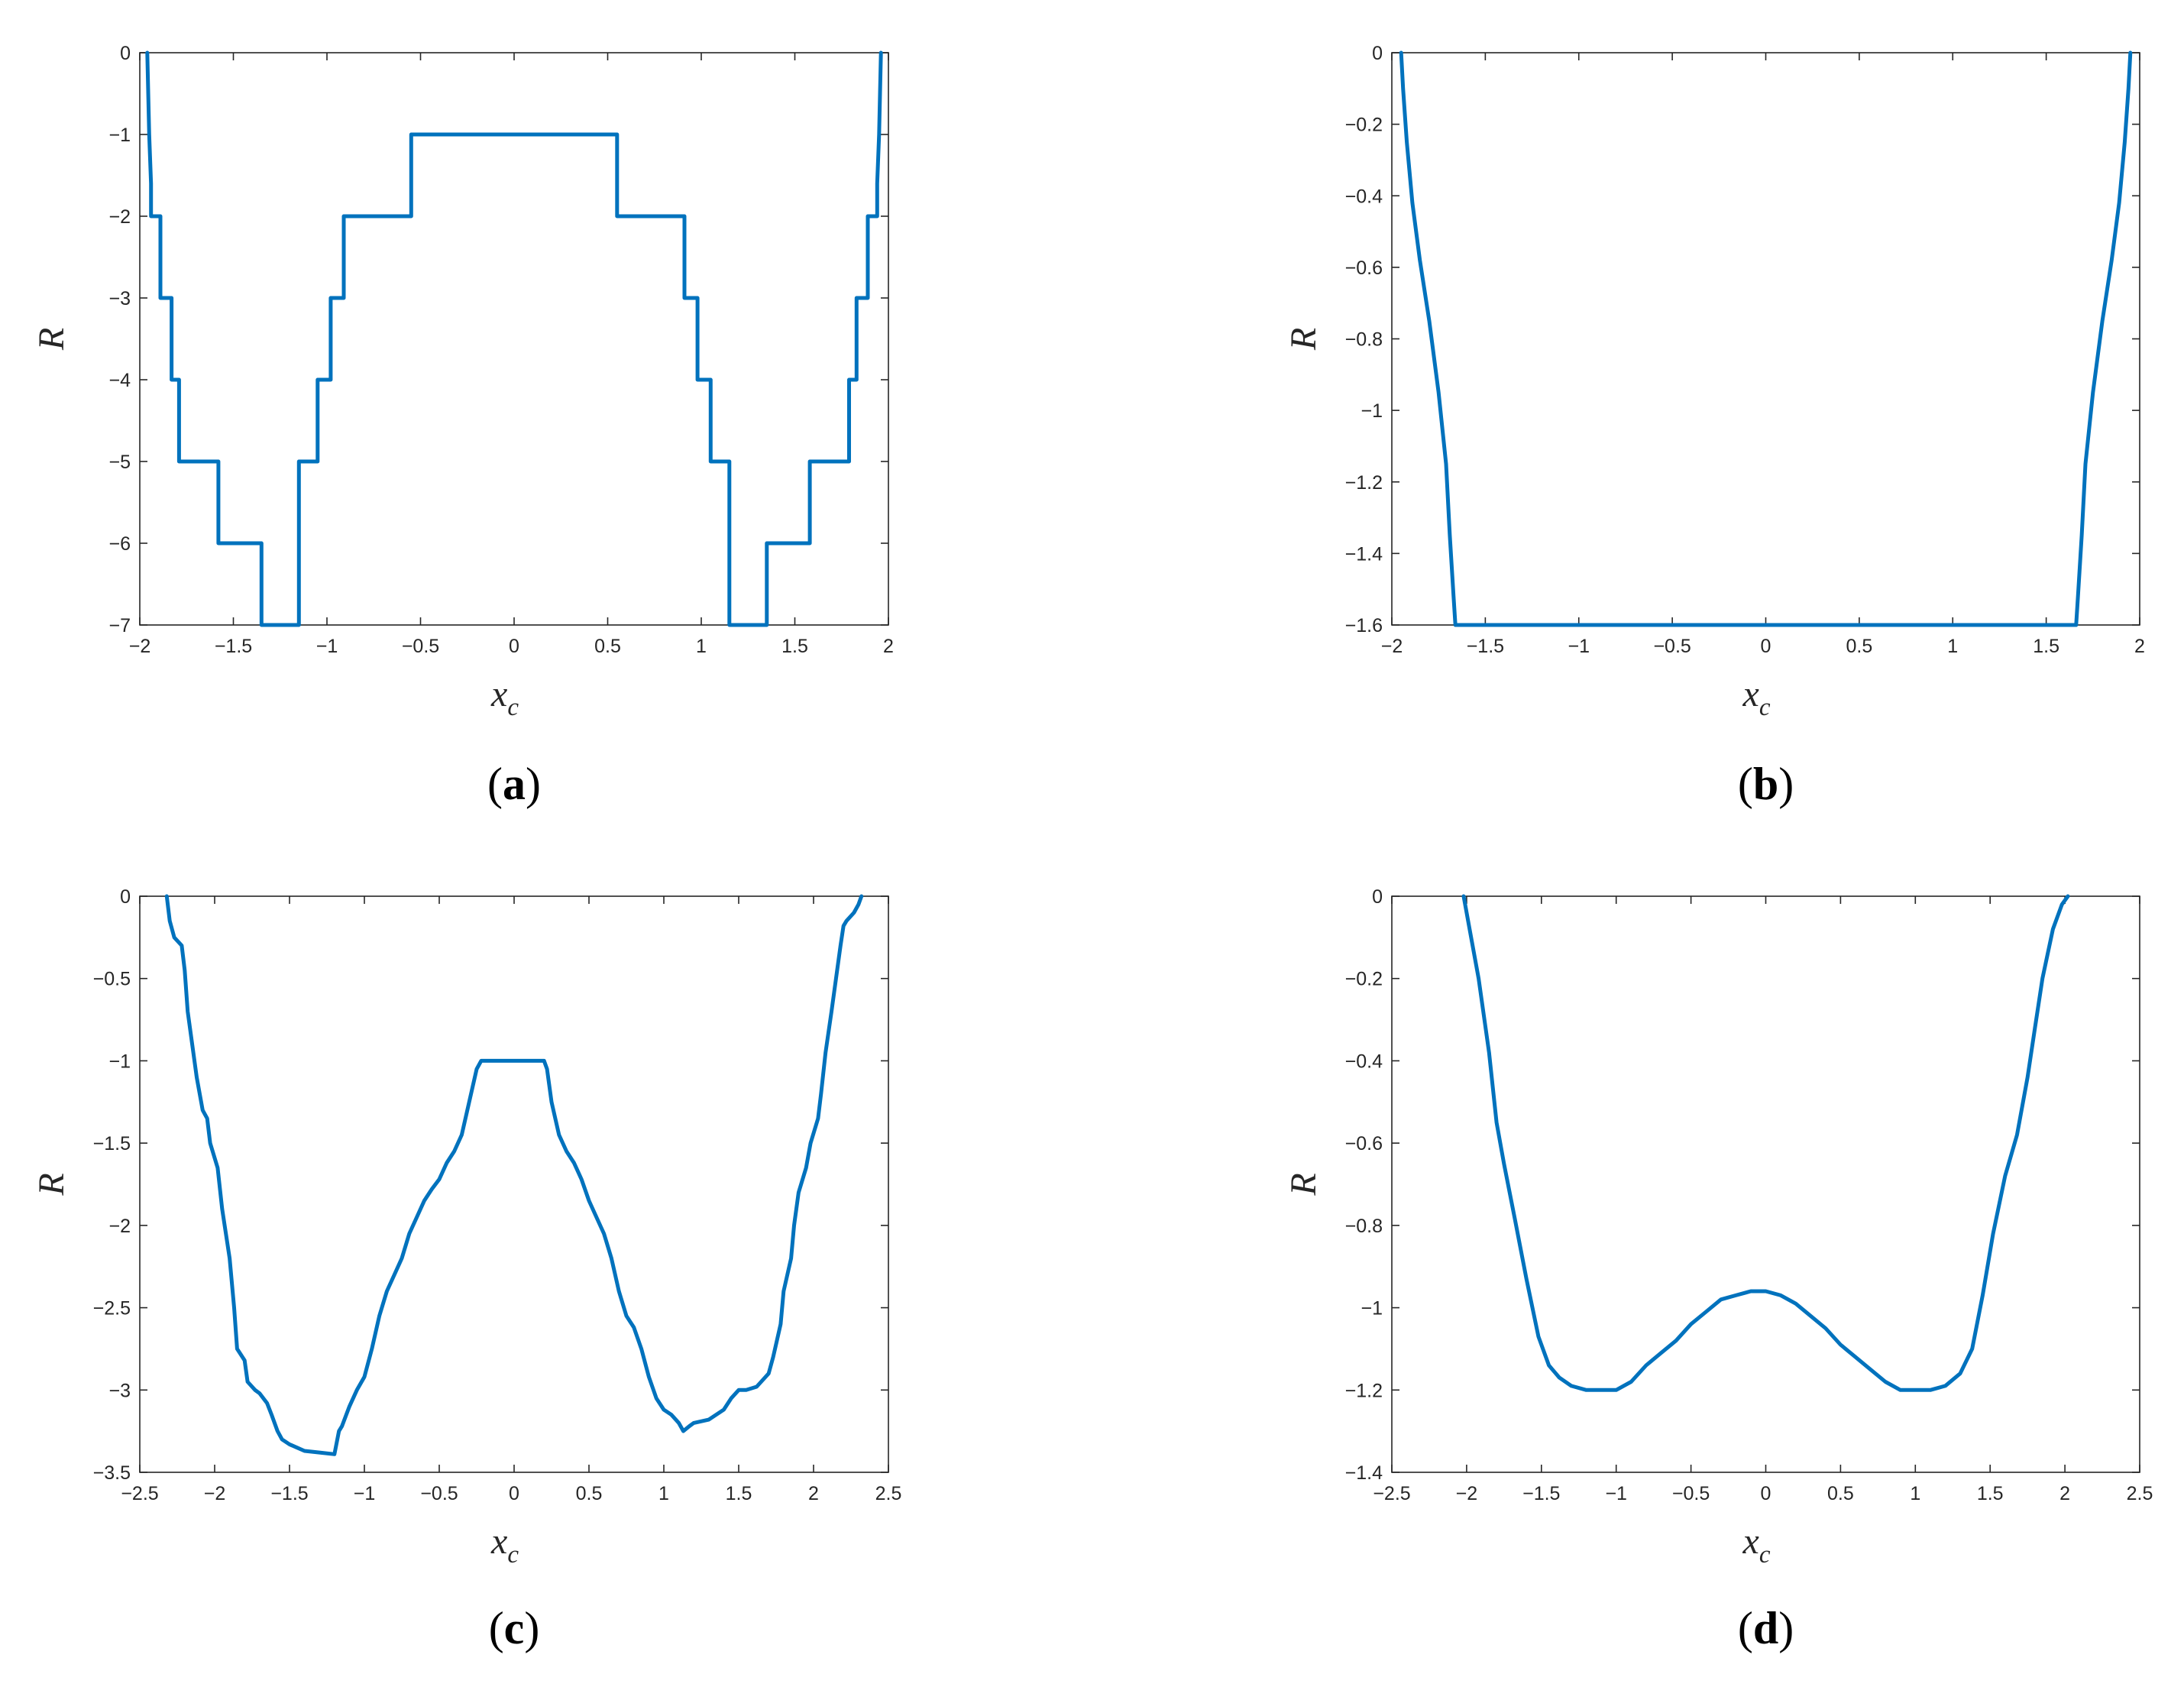 Image resolution: width=2184 pixels, height=1687 pixels. Describe the element at coordinates (1364, 340) in the screenshot. I see `y-tick-label: −0.8` at that location.